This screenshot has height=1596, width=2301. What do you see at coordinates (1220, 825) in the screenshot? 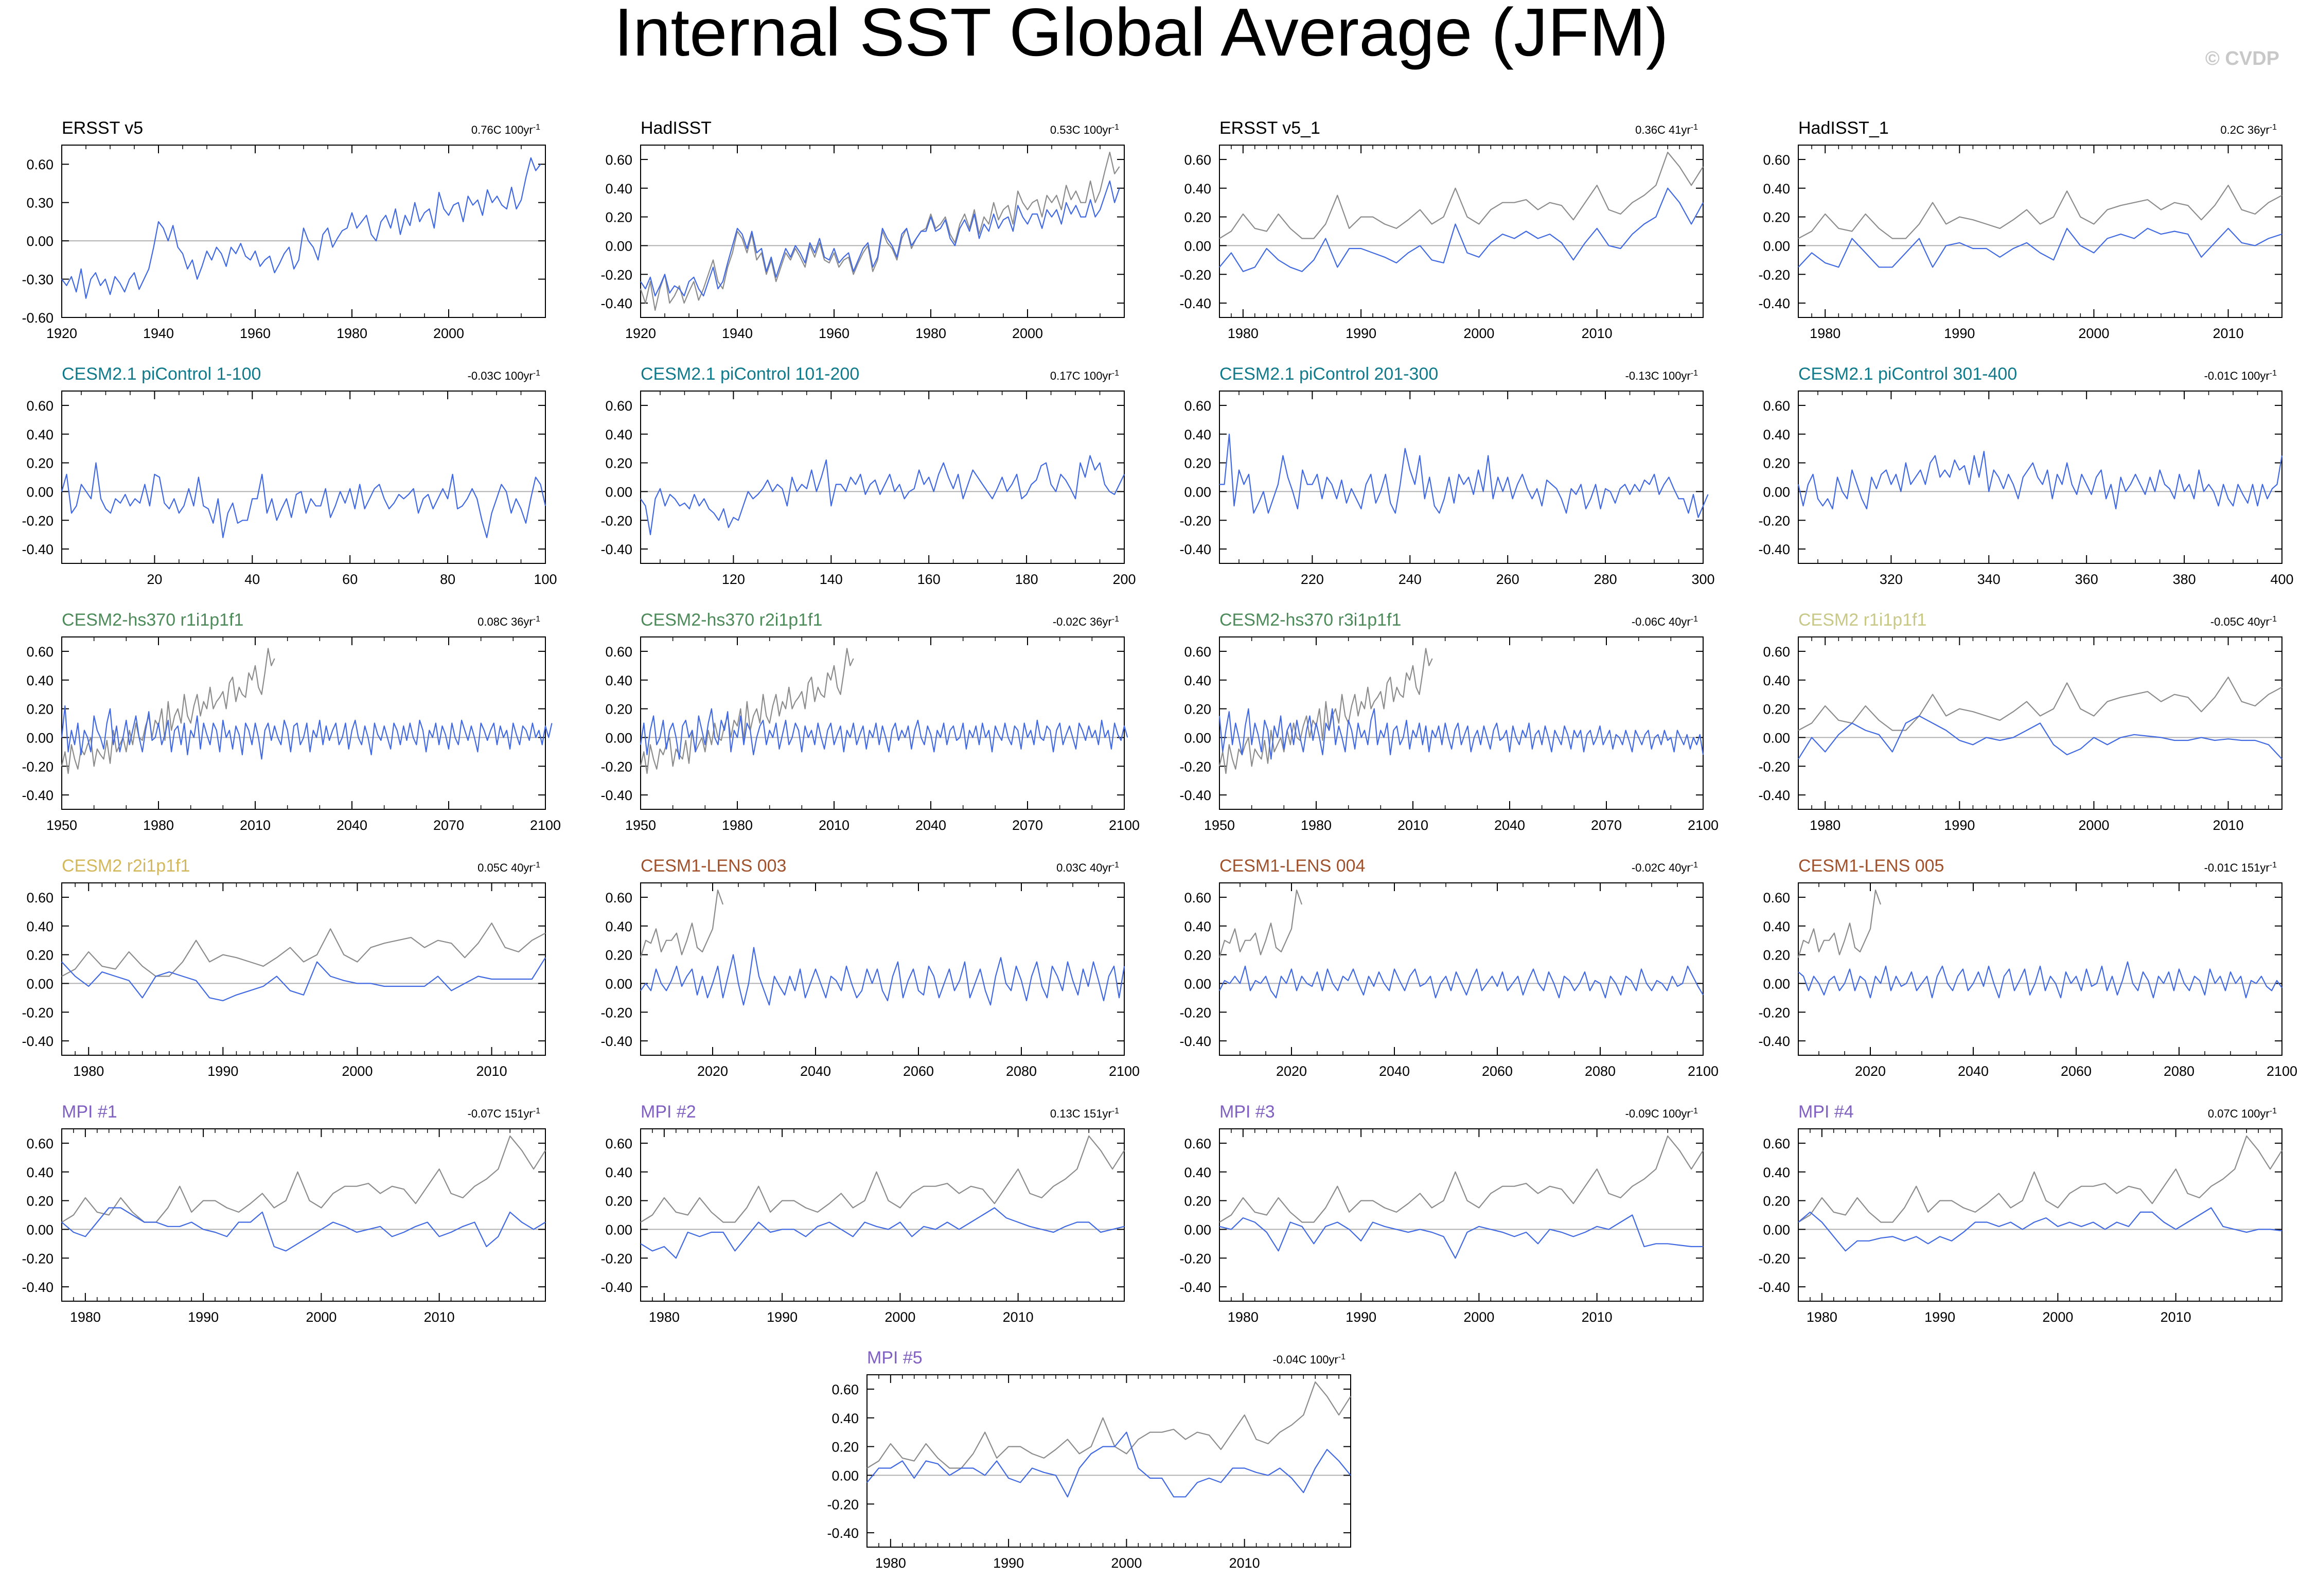
I see `x-tick-label: 1950` at bounding box center [1220, 825].